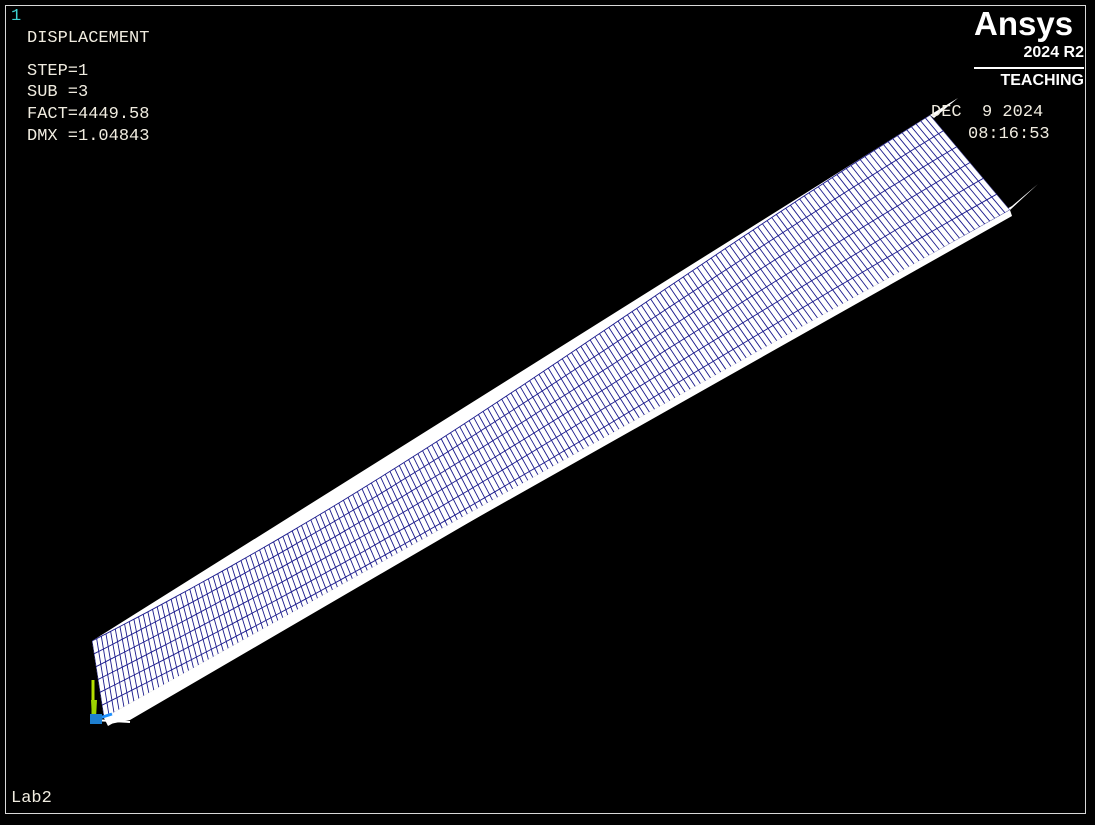 This screenshot has height=825, width=1095. Describe the element at coordinates (1009, 134) in the screenshot. I see `time-stamp: 08:16:53` at that location.